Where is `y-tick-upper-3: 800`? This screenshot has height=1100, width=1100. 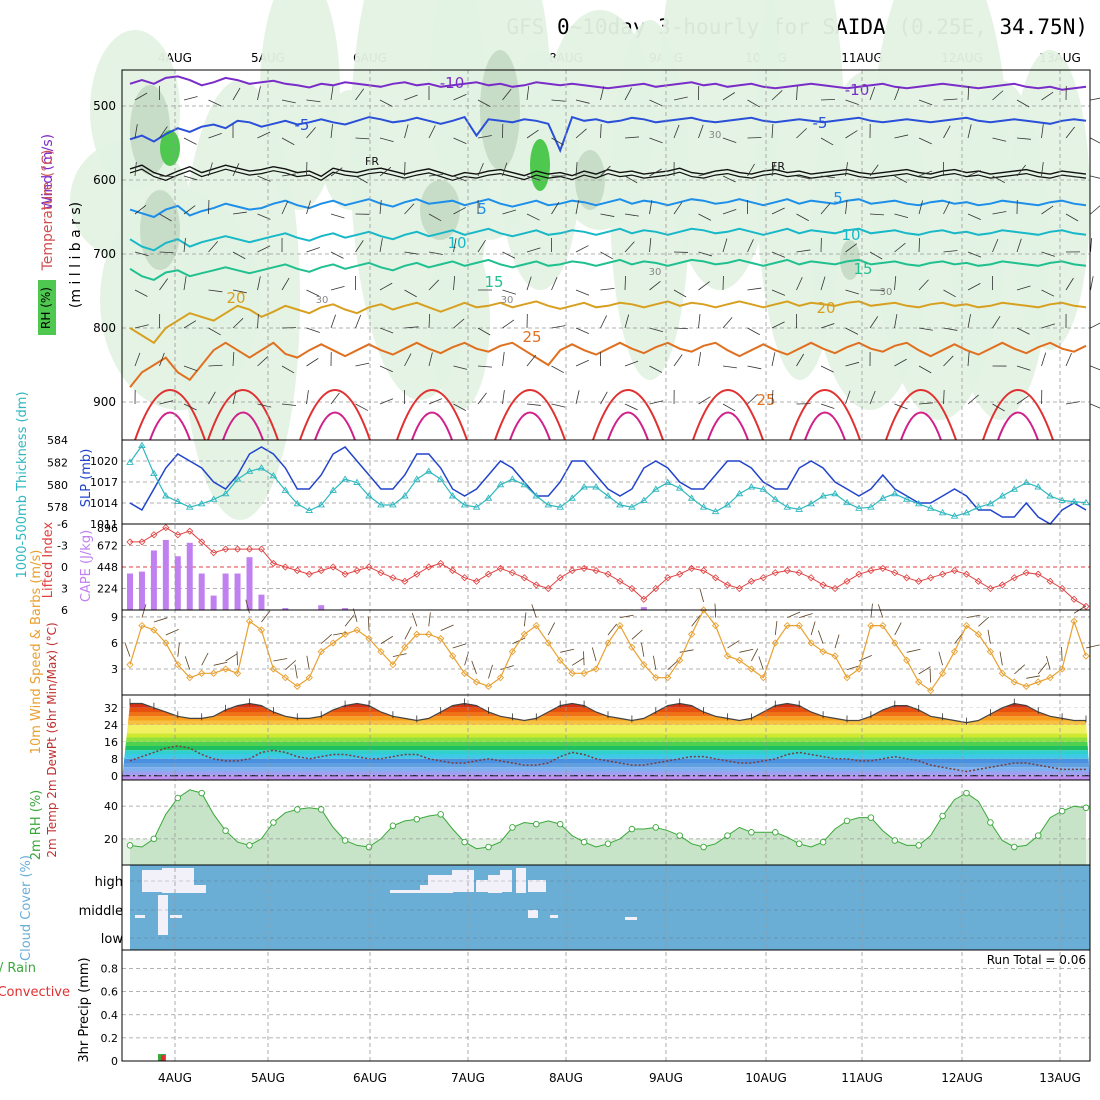 y-tick-upper-3: 800 is located at coordinates (104, 328).